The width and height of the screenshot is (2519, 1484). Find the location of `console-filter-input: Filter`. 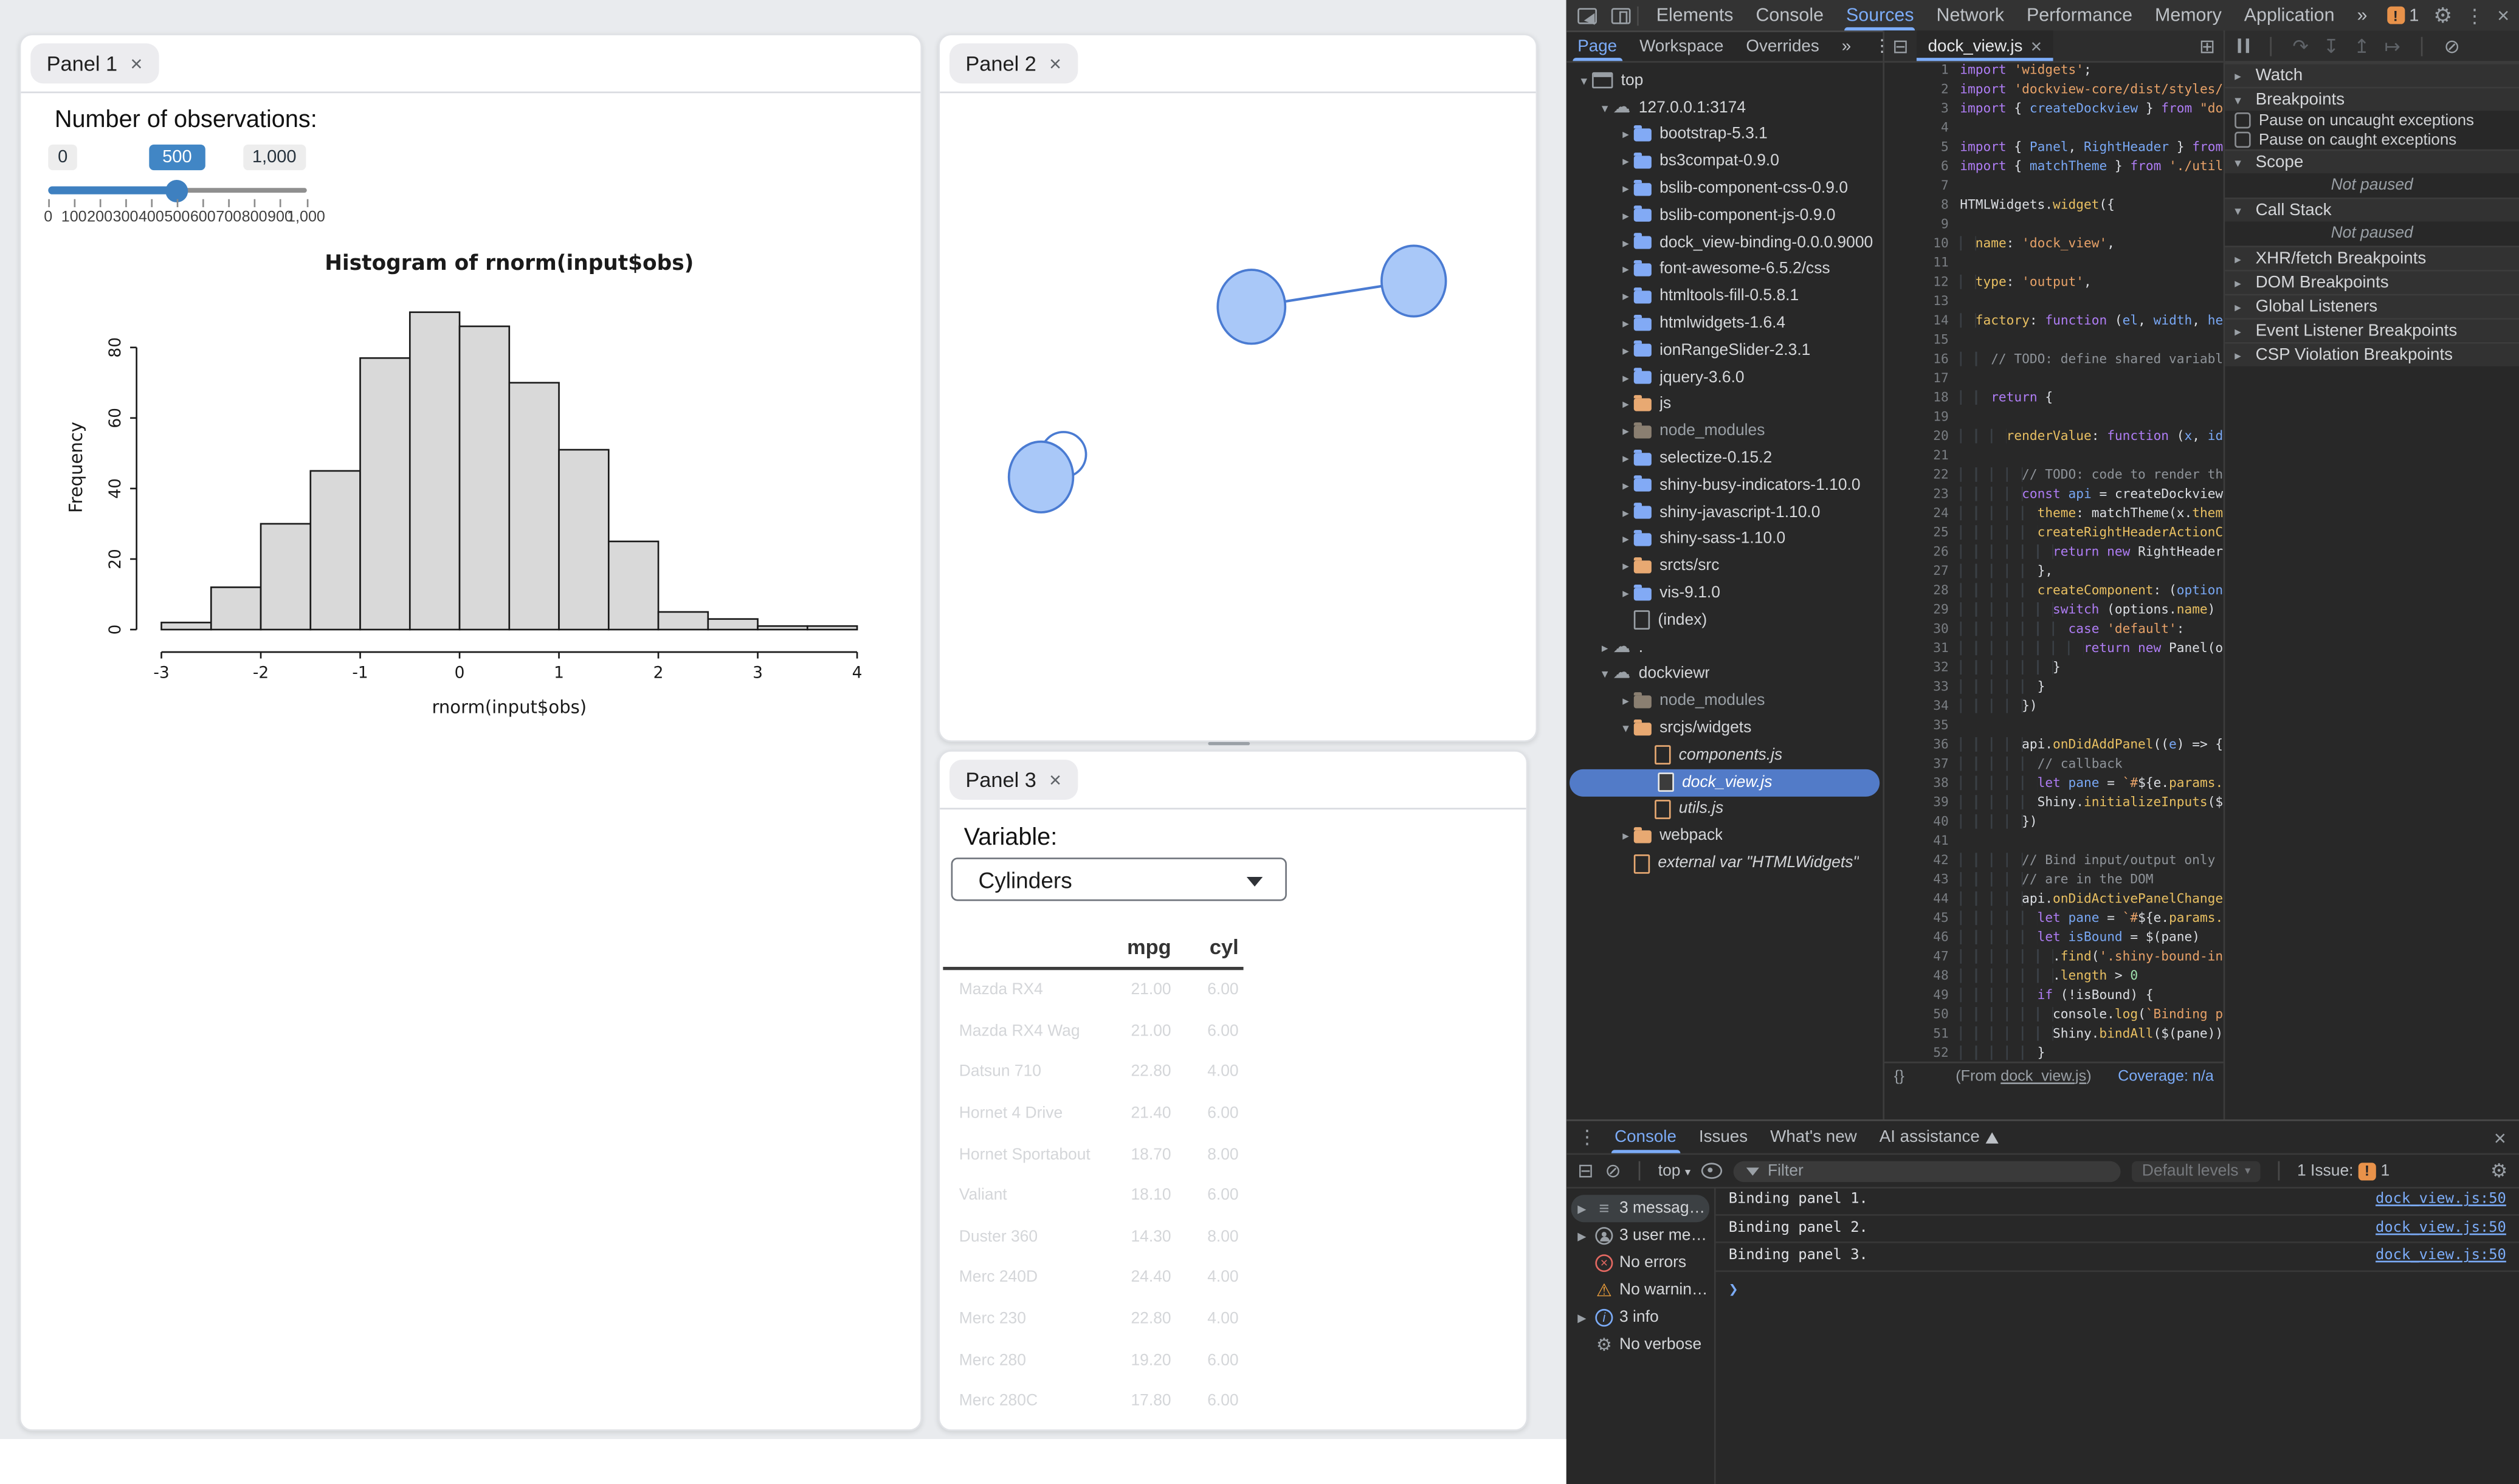

console-filter-input: Filter is located at coordinates (1927, 1170).